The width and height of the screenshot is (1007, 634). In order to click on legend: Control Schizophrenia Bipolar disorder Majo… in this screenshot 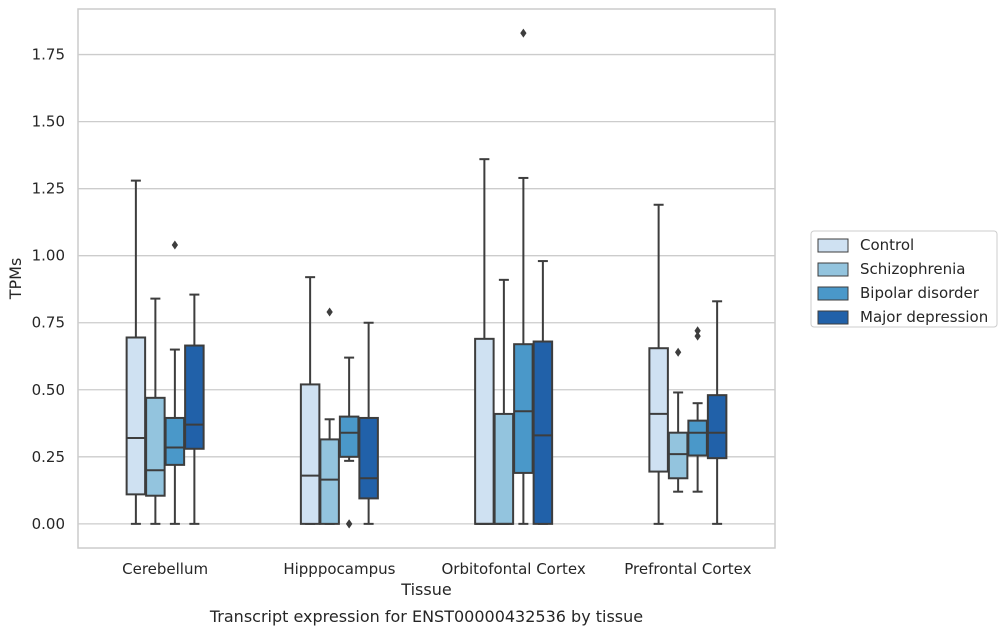, I will do `click(904, 279)`.